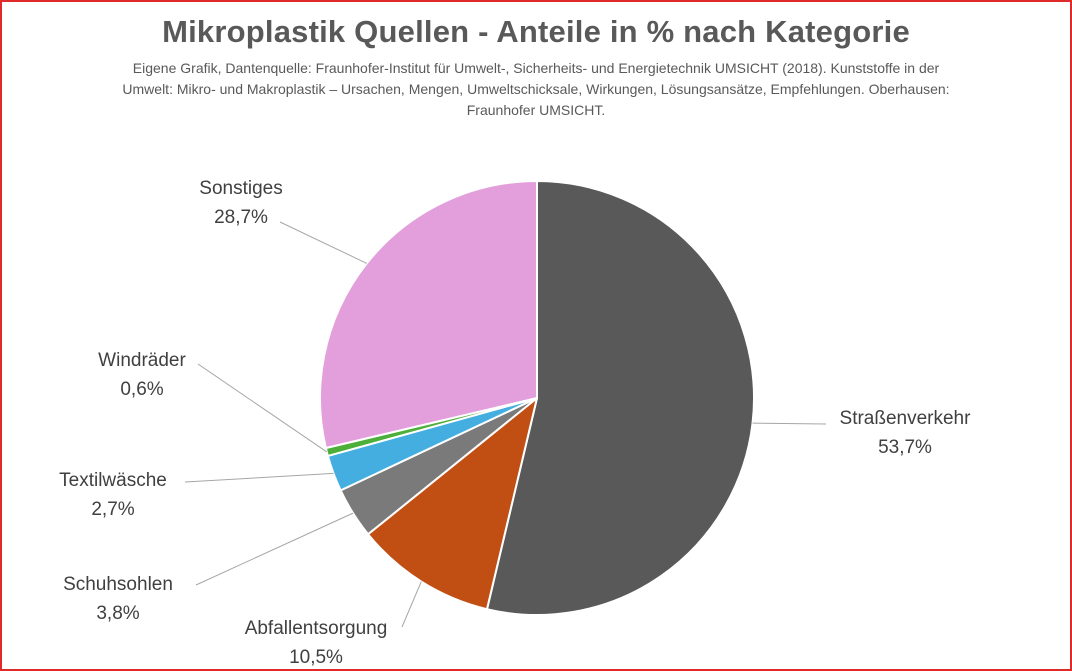 The image size is (1072, 671). I want to click on leader-line-sonstiges, so click(323, 242).